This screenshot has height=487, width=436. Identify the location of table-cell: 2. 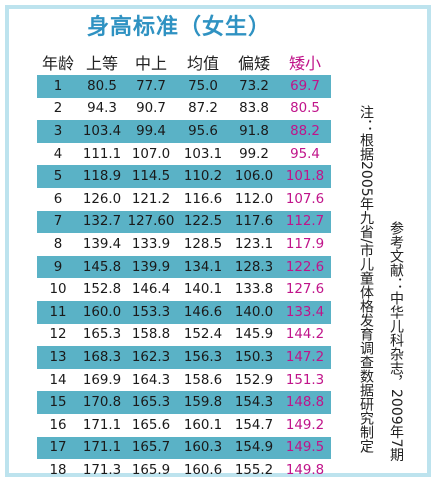
(58, 109).